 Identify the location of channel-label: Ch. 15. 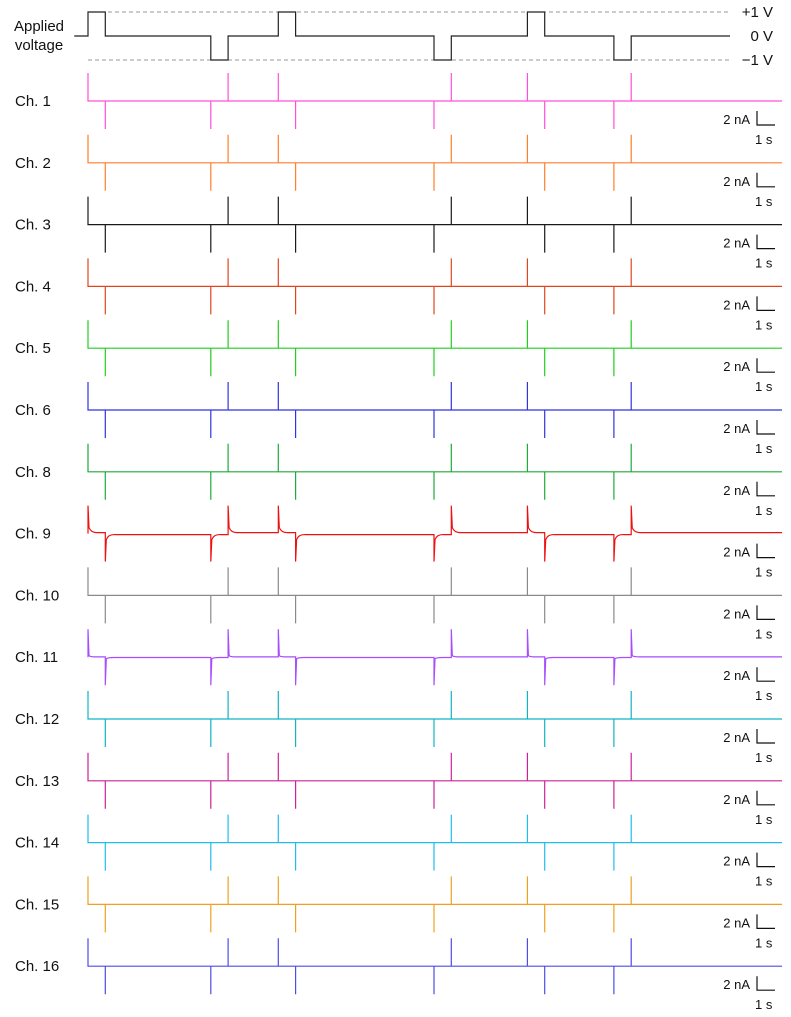
(37, 904).